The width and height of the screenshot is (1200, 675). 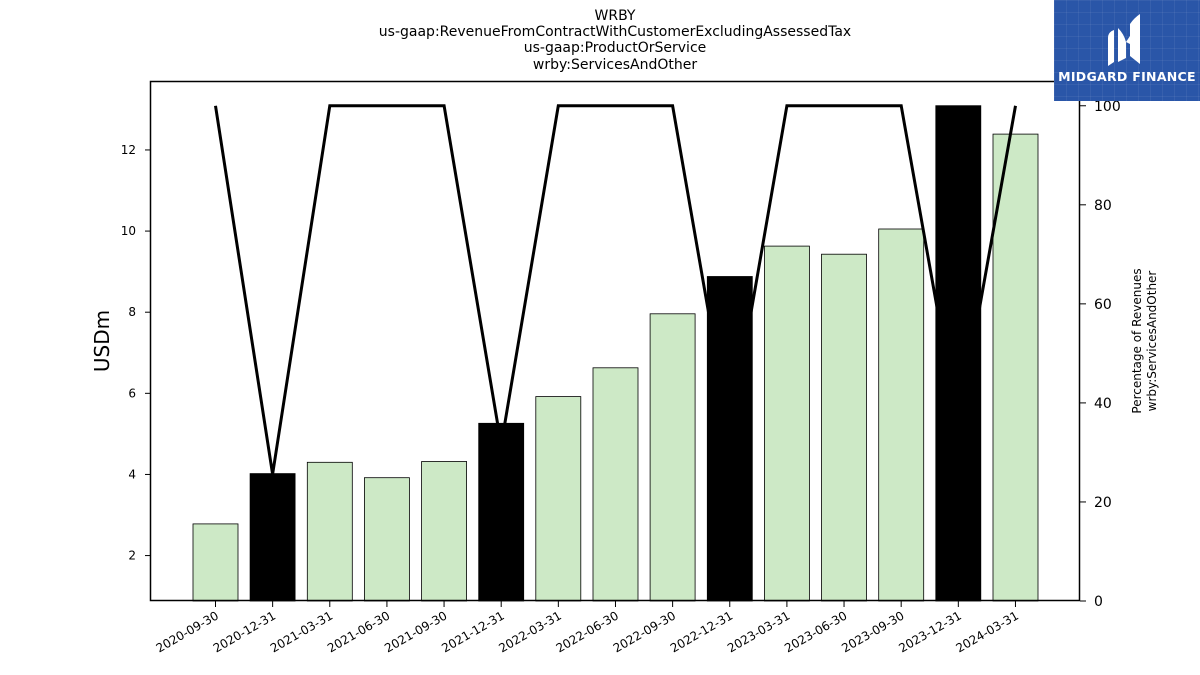 What do you see at coordinates (244, 631) in the screenshot?
I see `x-tick-label: 2020-12-31` at bounding box center [244, 631].